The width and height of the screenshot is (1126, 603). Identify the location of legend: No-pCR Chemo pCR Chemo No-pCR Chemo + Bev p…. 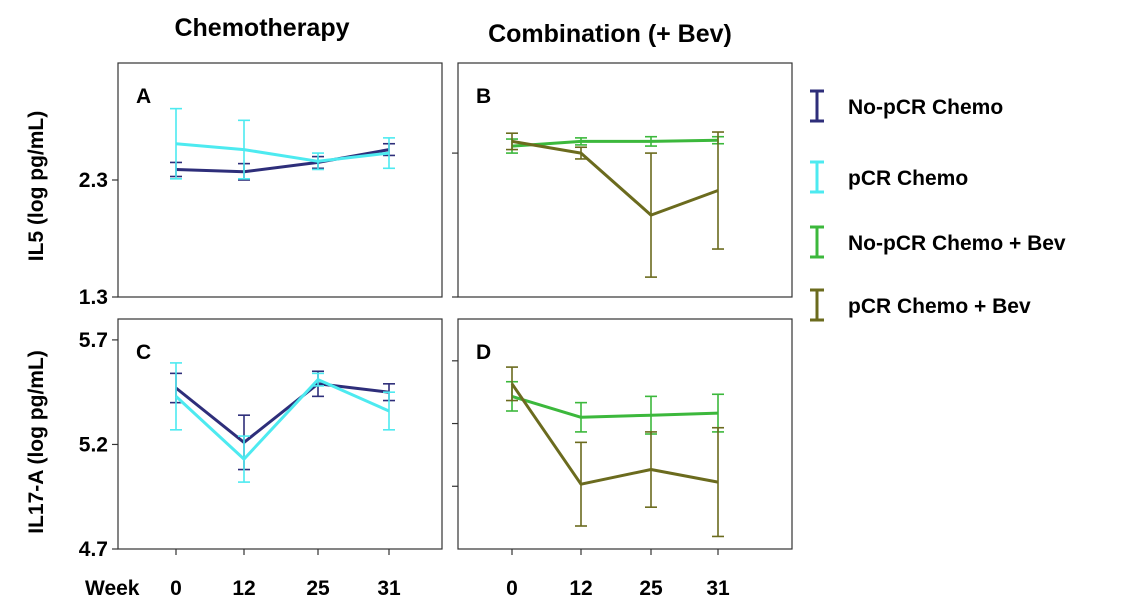
(938, 205).